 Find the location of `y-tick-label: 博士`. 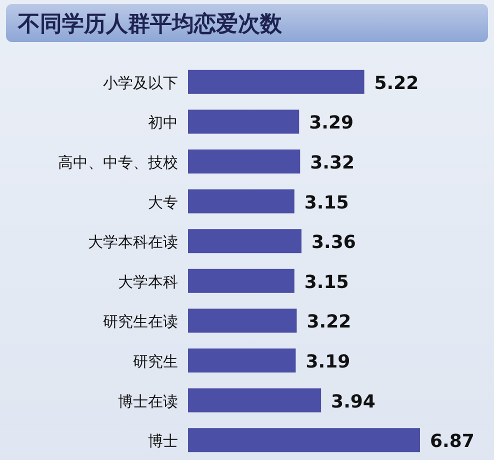

y-tick-label: 博士 is located at coordinates (163, 441).